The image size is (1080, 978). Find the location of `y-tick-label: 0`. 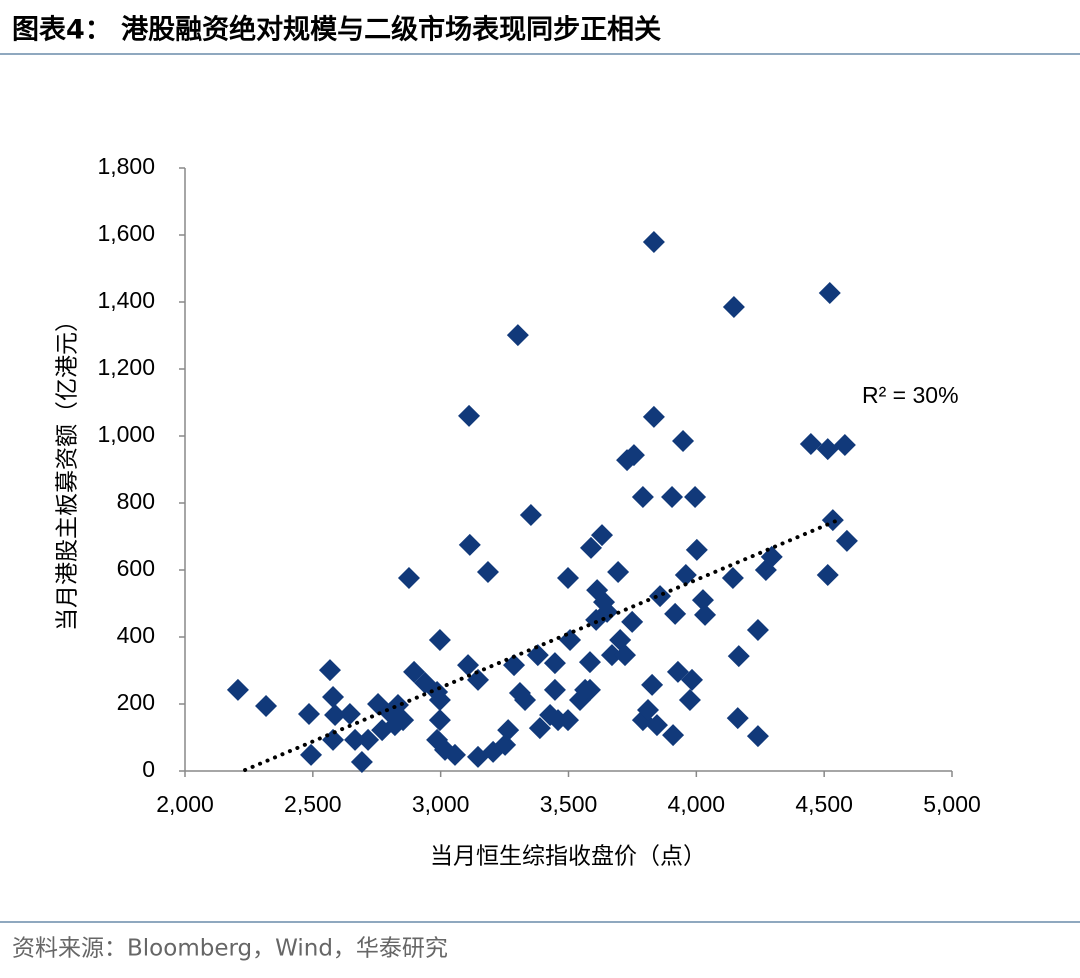

y-tick-label: 0 is located at coordinates (148, 769).